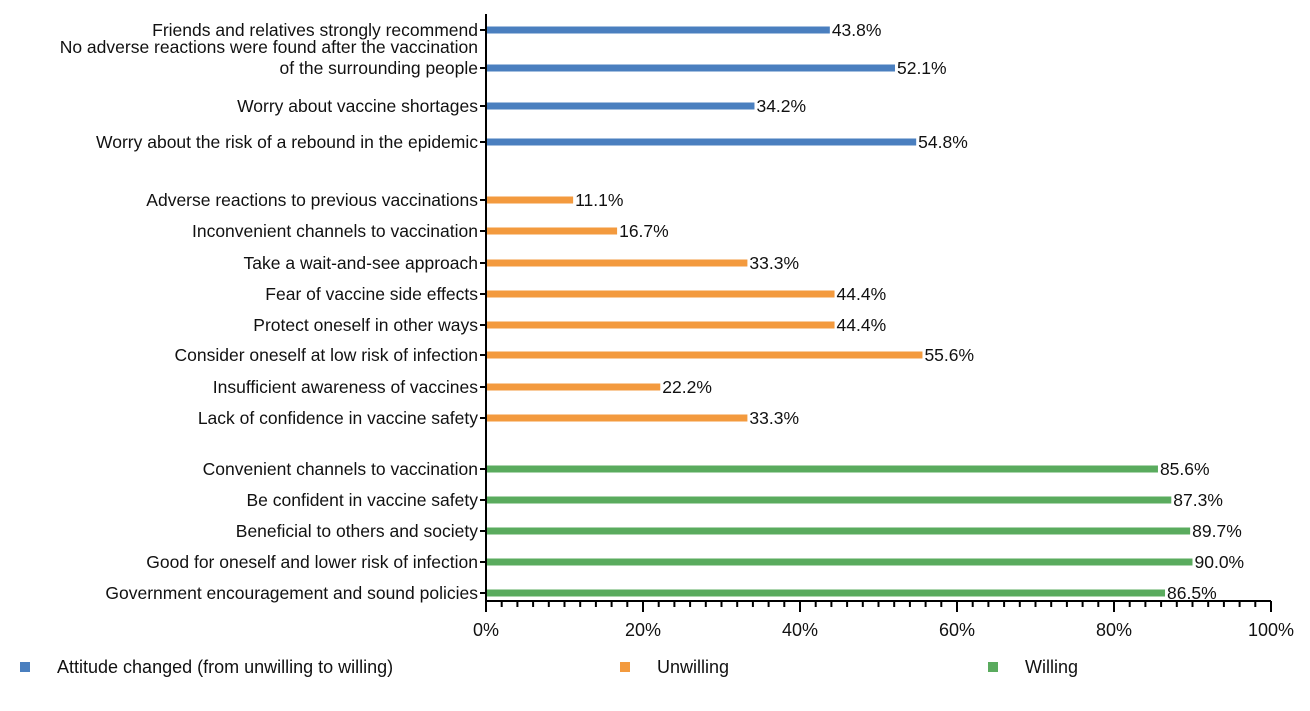 This screenshot has width=1310, height=711. I want to click on category-label: Take a wait-and-see approach, so click(361, 263).